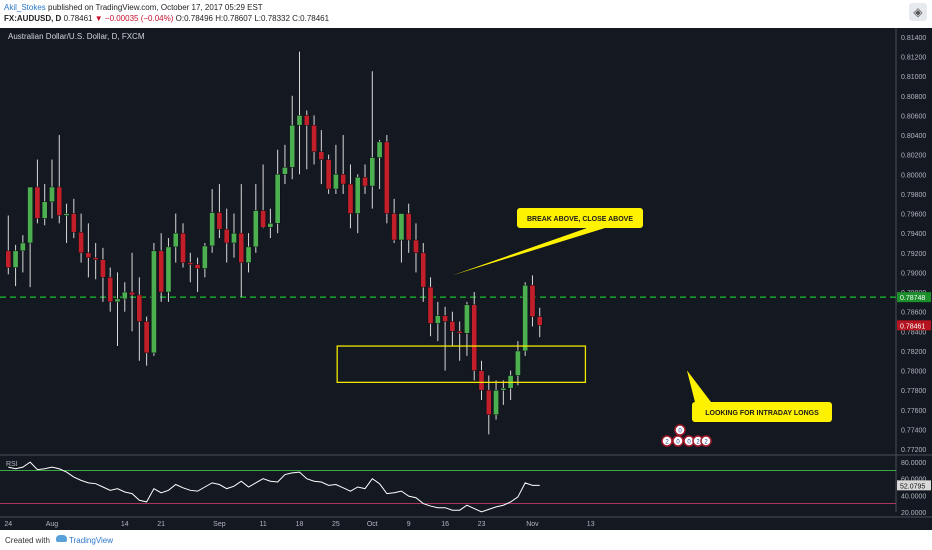 The image size is (932, 550). I want to click on price-tick-label: 0.79600, so click(913, 215).